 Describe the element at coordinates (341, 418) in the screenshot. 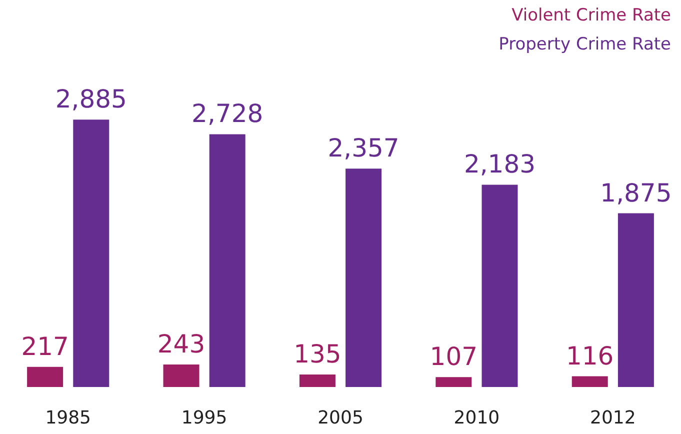

I see `x-tick-label: 2005` at that location.